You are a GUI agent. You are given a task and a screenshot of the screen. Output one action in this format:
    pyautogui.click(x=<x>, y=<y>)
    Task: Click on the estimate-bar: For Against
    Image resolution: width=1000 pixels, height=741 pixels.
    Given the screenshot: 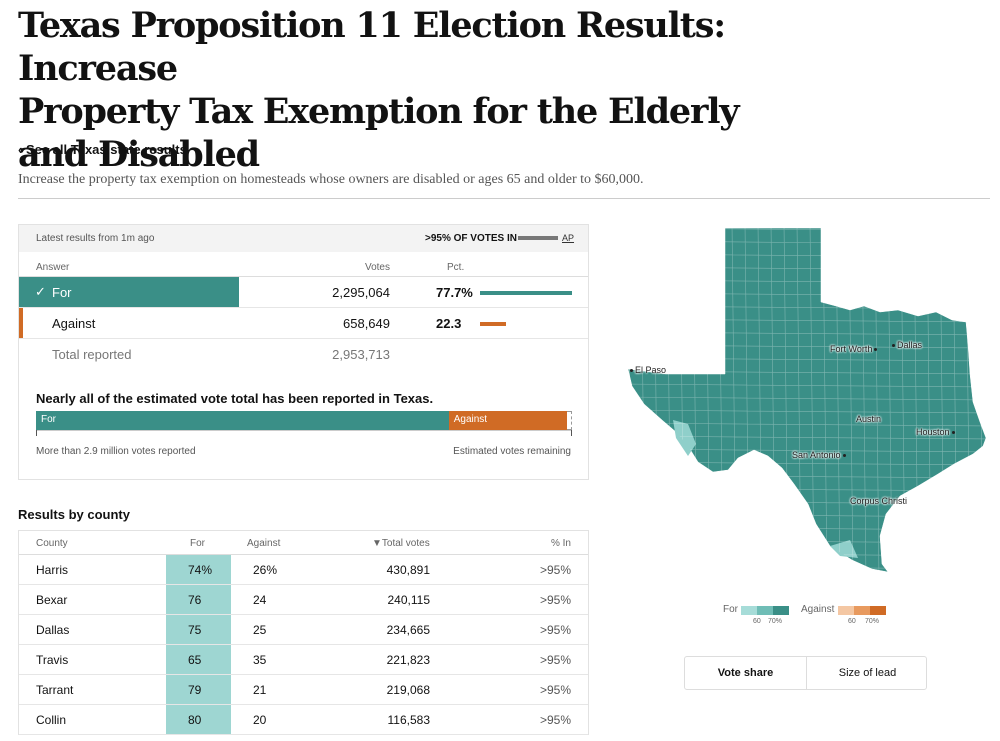 What is the action you would take?
    pyautogui.click(x=304, y=420)
    